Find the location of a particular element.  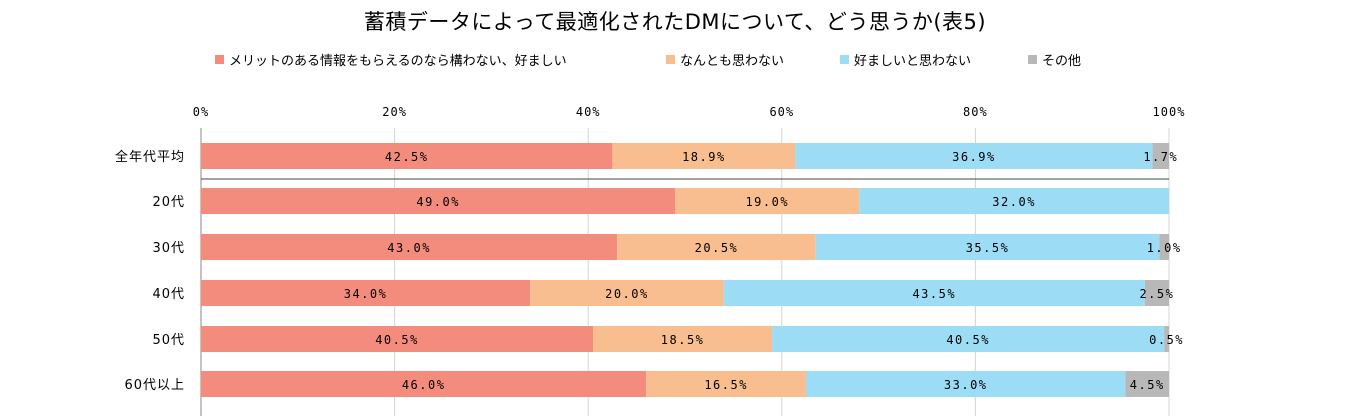

legend-item-unfavorable: 好ましいと思わない is located at coordinates (905, 59).